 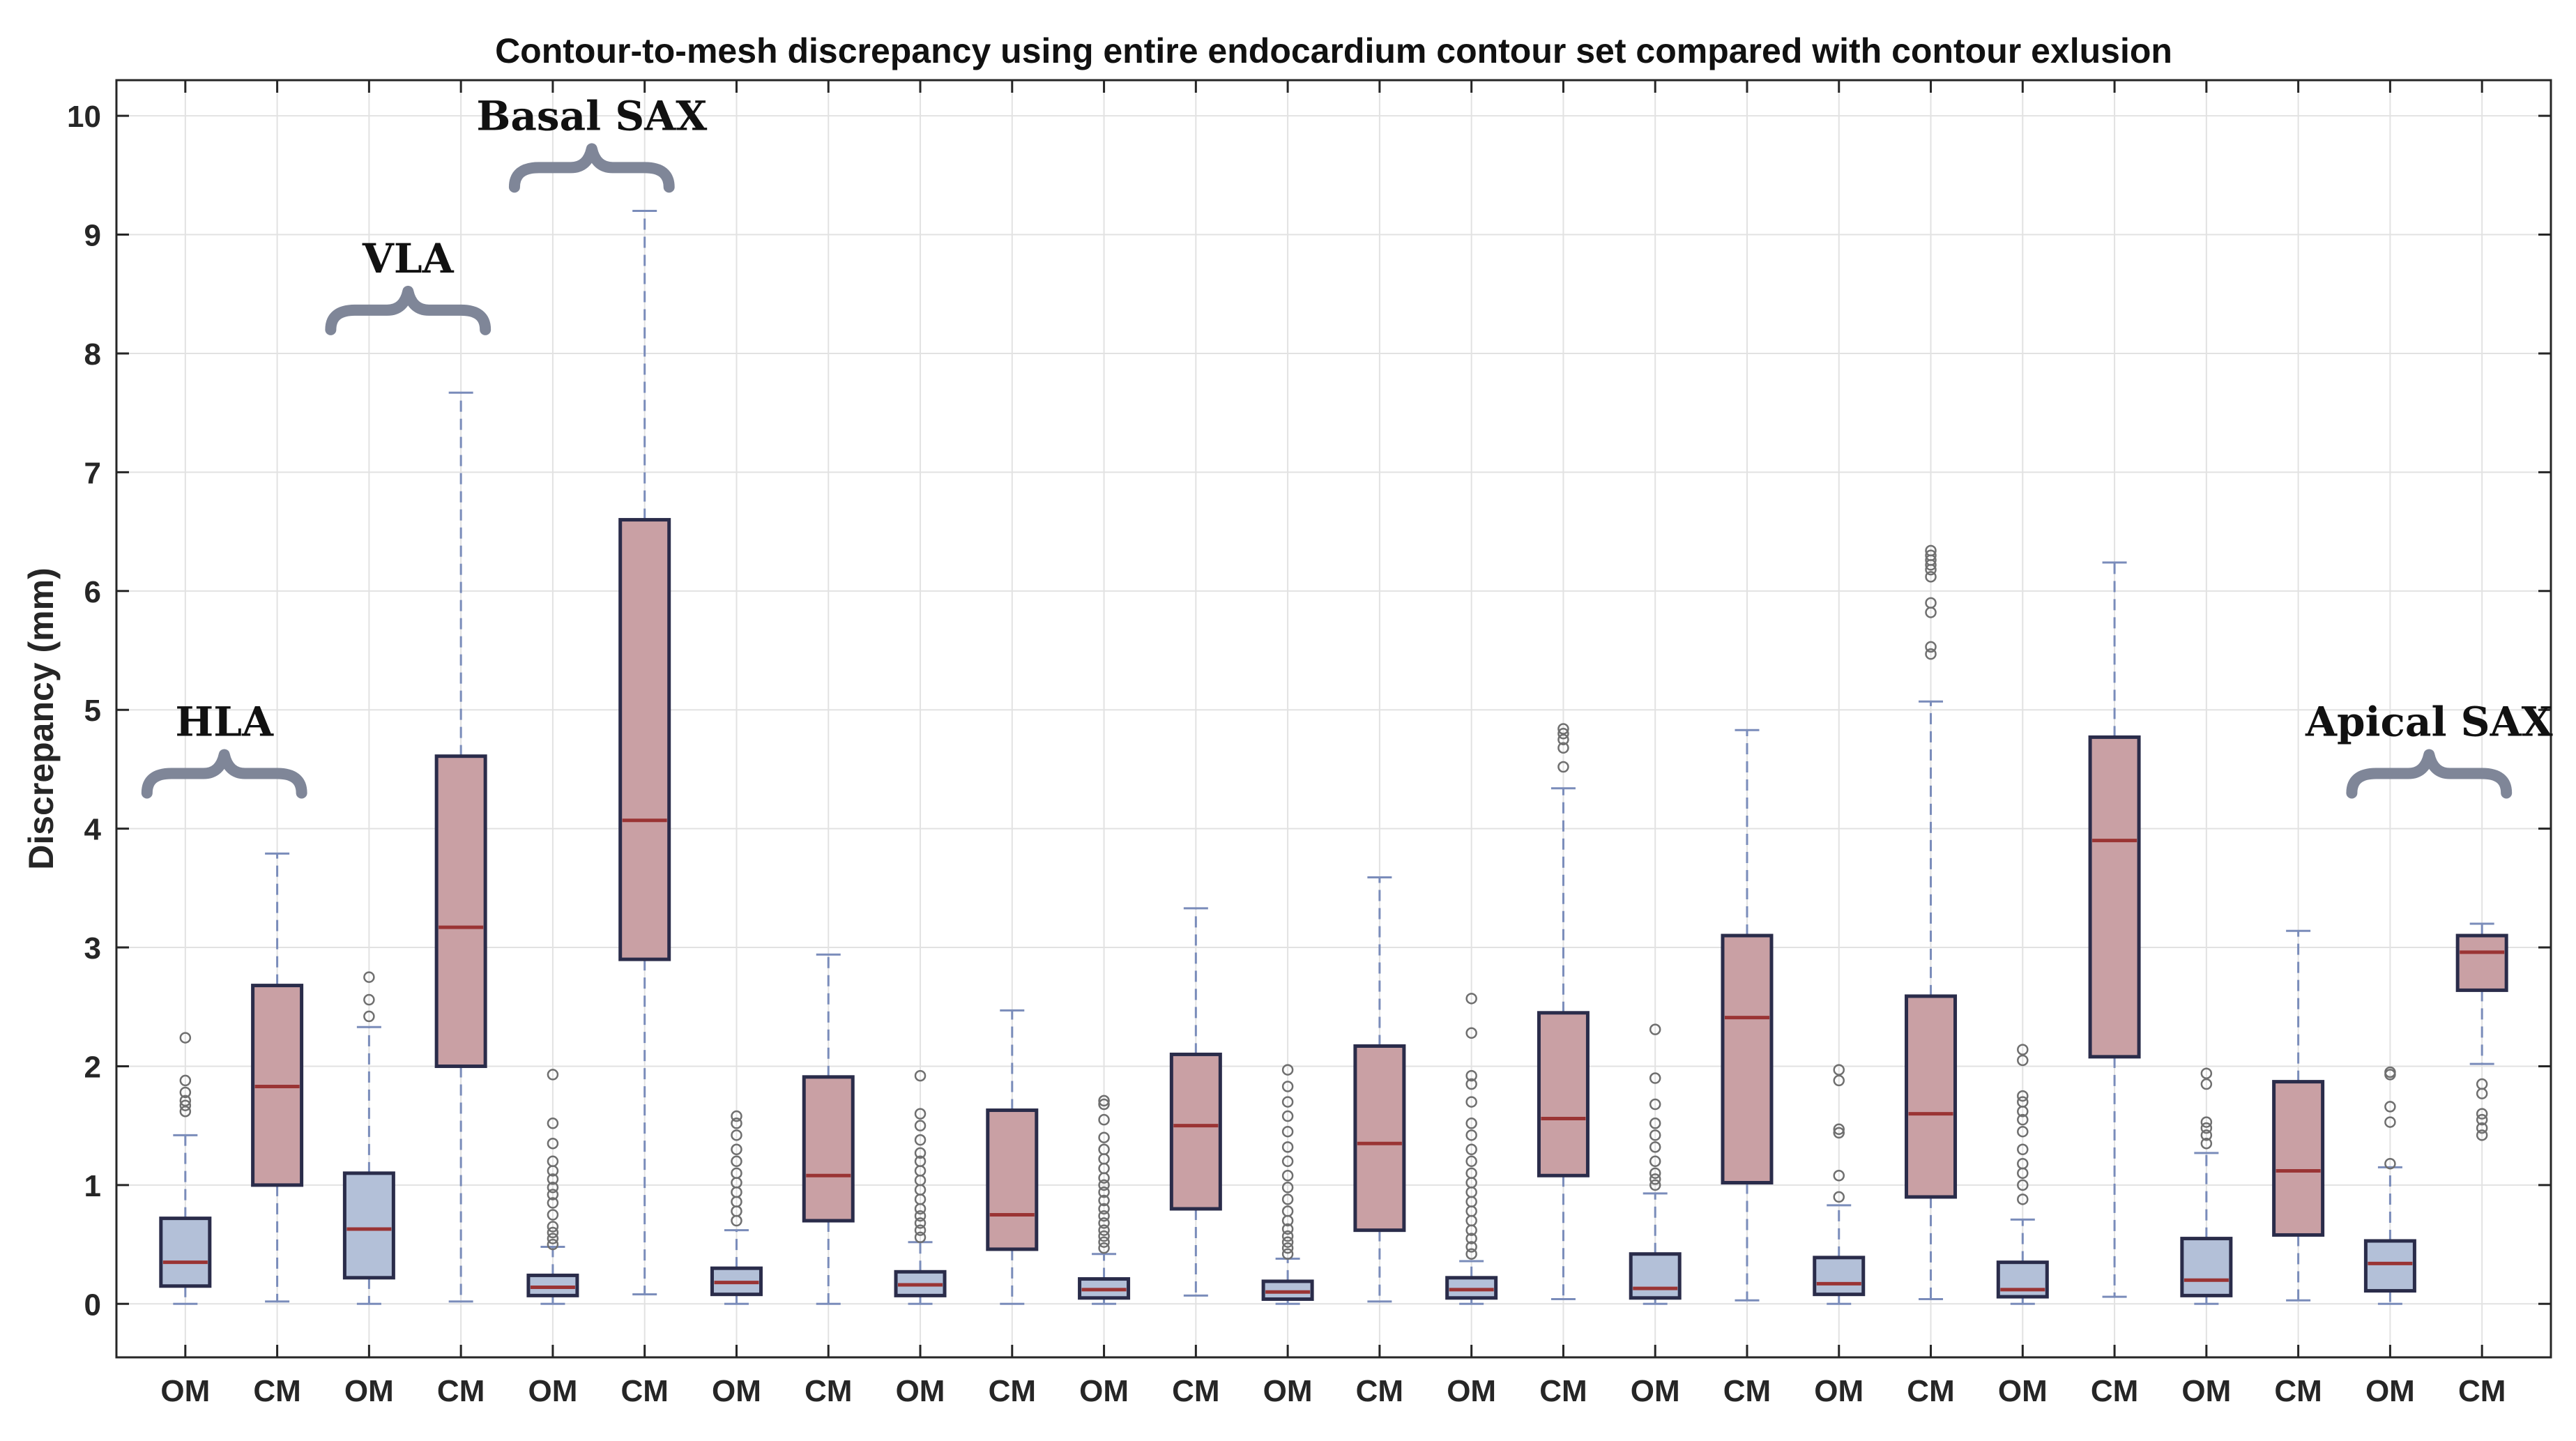 What do you see at coordinates (93, 354) in the screenshot?
I see `y-tick-label: 8` at bounding box center [93, 354].